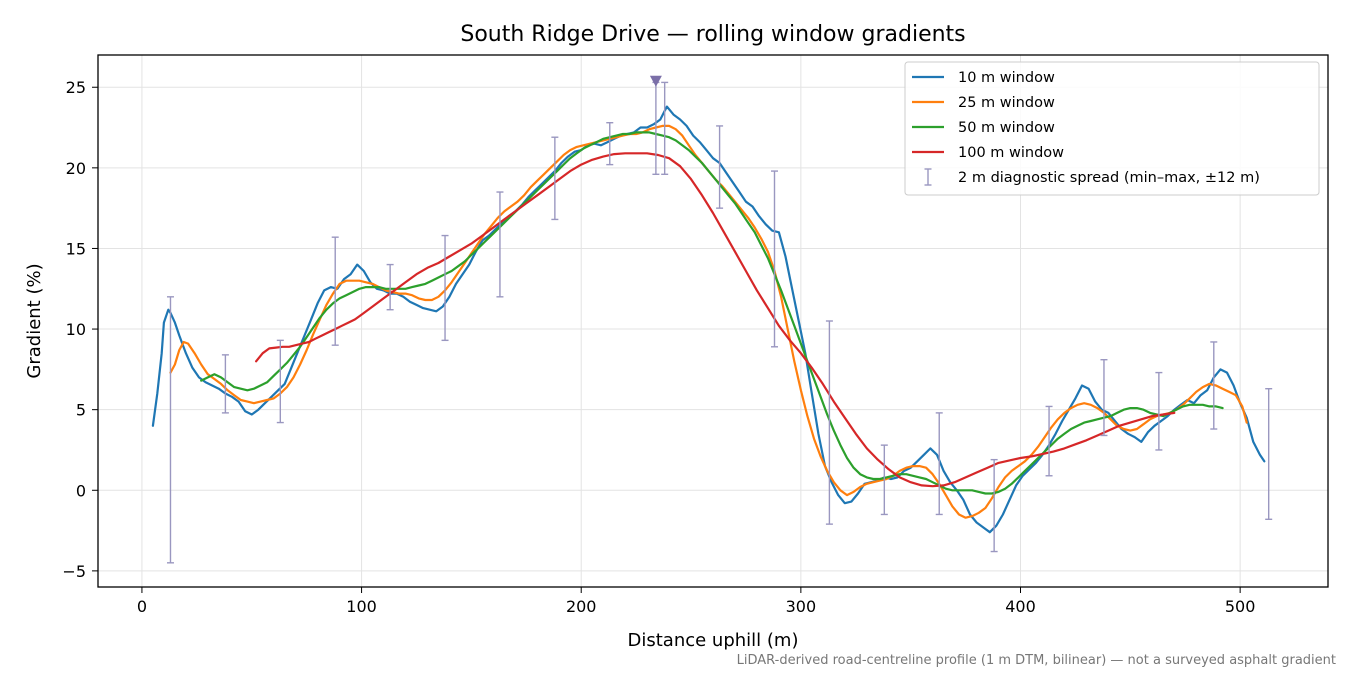 The height and width of the screenshot is (675, 1350). I want to click on y-tick-label: 25, so click(76, 87).